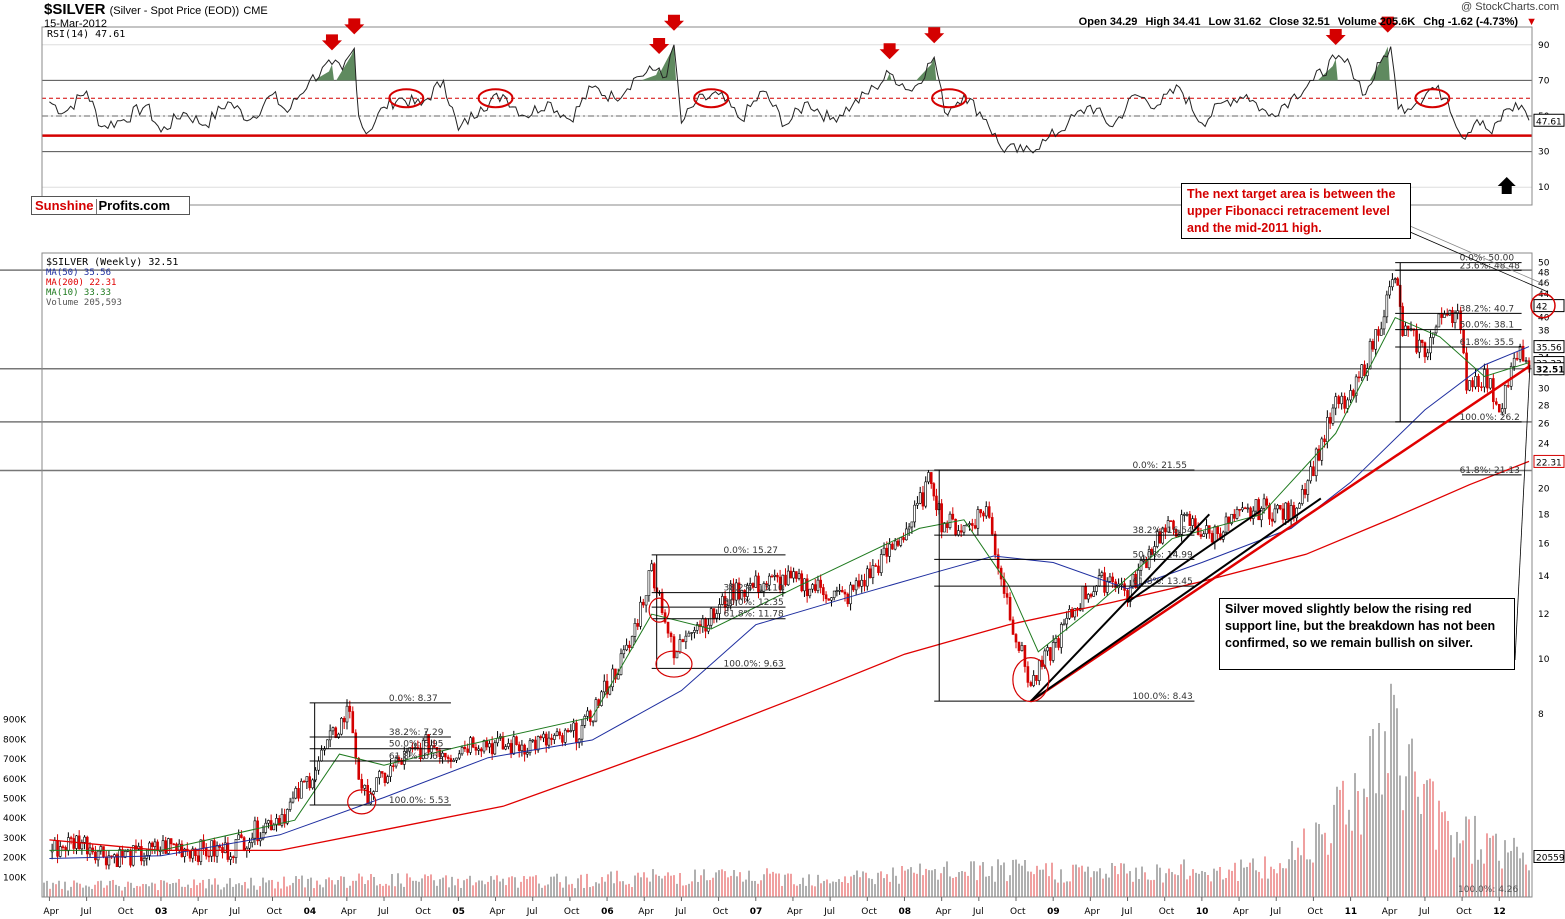 The image size is (1565, 919). What do you see at coordinates (1544, 274) in the screenshot?
I see `price-tick-label: 48` at bounding box center [1544, 274].